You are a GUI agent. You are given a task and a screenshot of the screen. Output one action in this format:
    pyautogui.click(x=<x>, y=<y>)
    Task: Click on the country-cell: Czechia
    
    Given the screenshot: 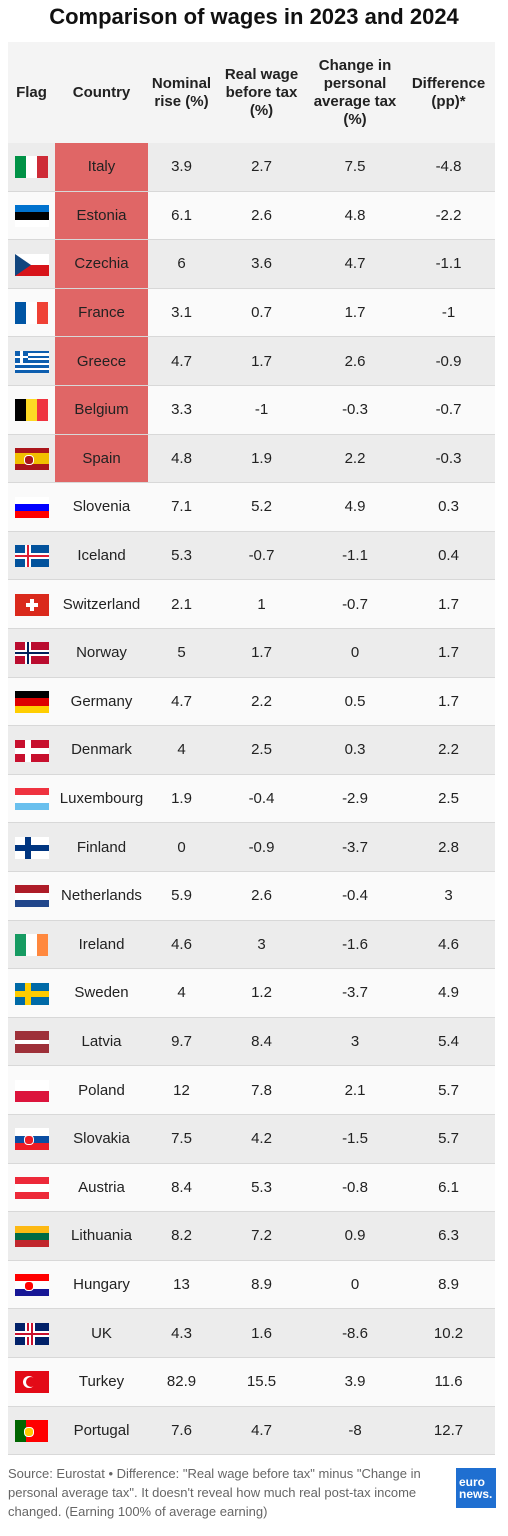 What is the action you would take?
    pyautogui.click(x=101, y=264)
    